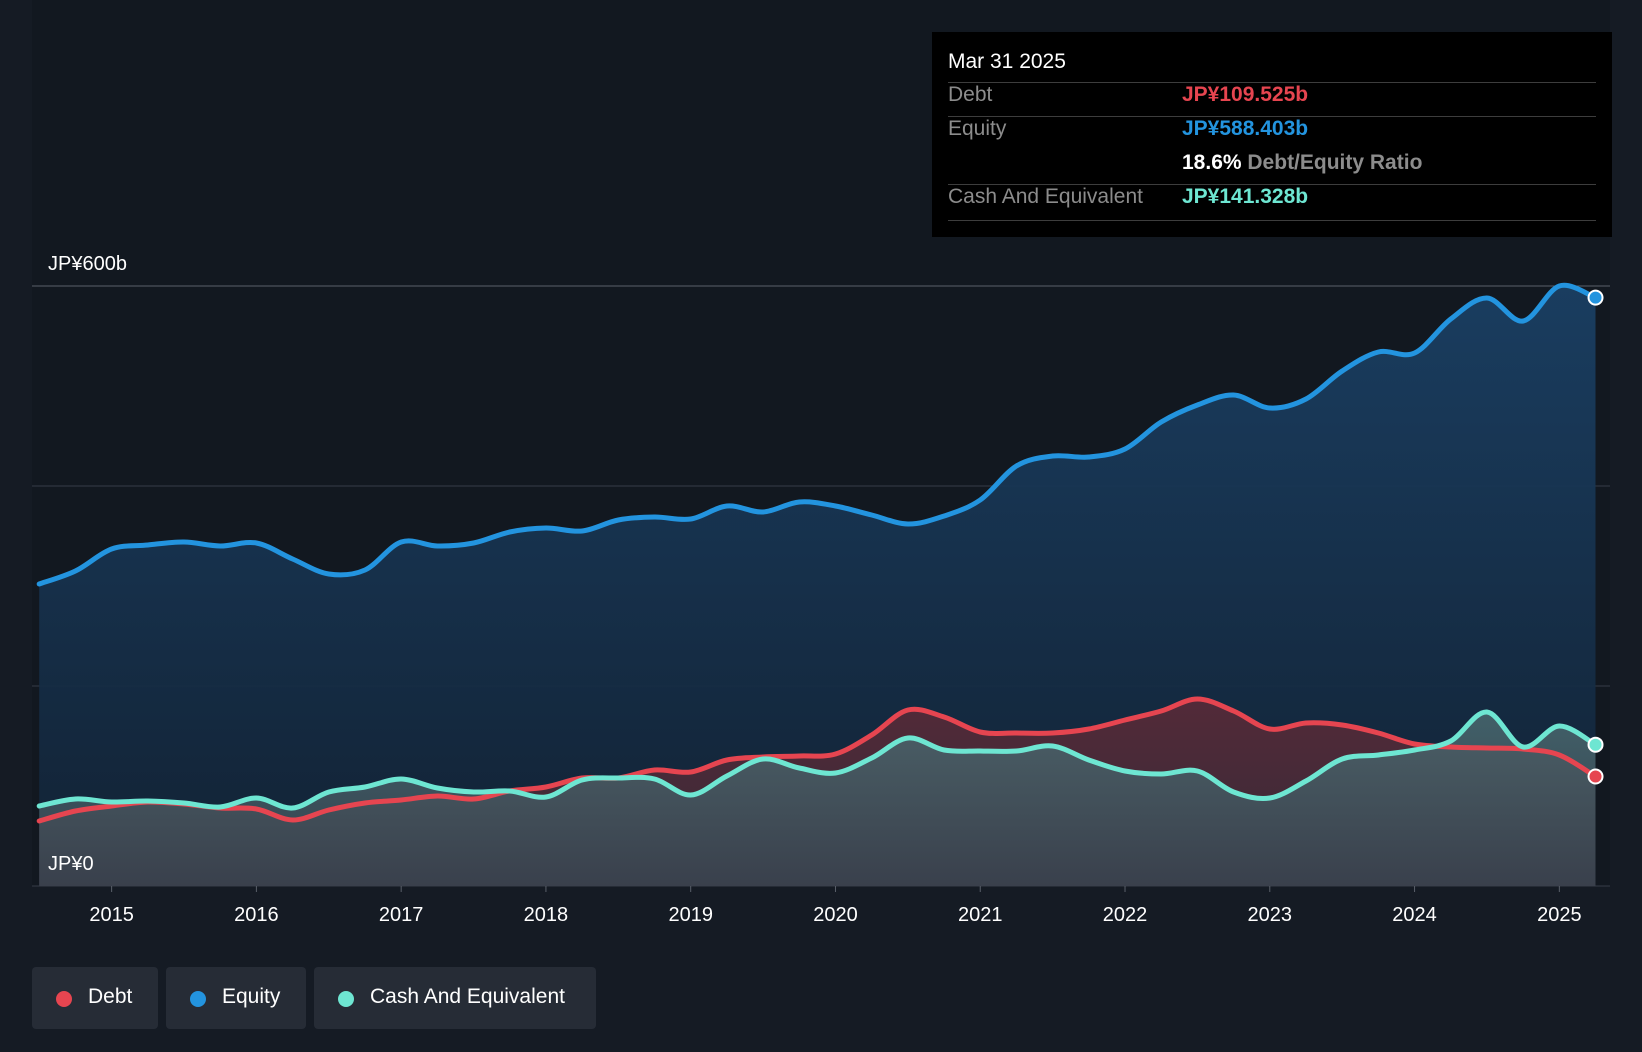 Image resolution: width=1642 pixels, height=1052 pixels. Describe the element at coordinates (110, 996) in the screenshot. I see `legend-label-debt: Debt` at that location.